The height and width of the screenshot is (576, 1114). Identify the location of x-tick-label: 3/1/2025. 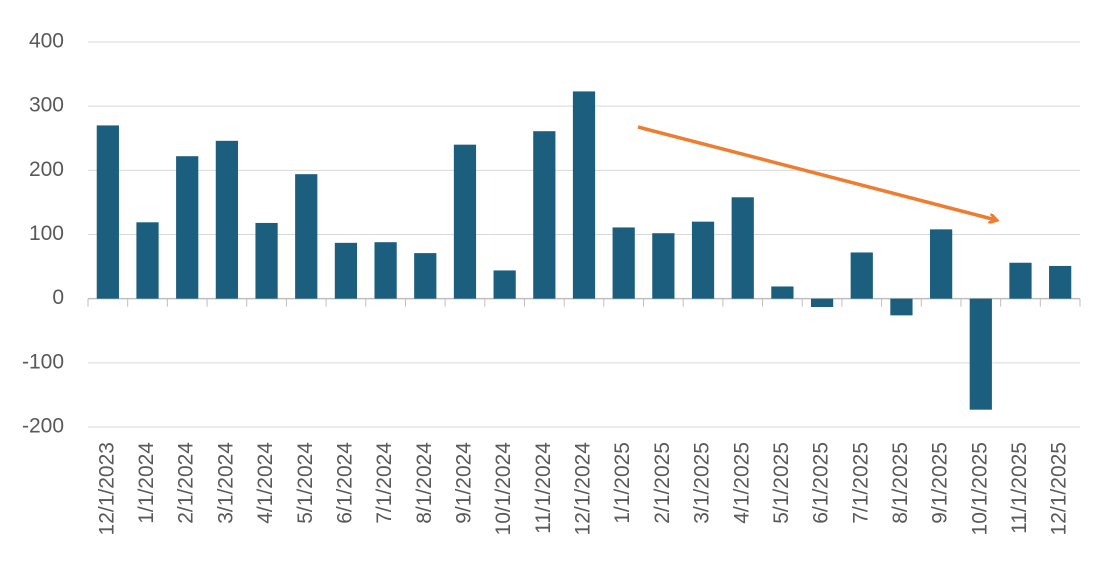
(702, 483).